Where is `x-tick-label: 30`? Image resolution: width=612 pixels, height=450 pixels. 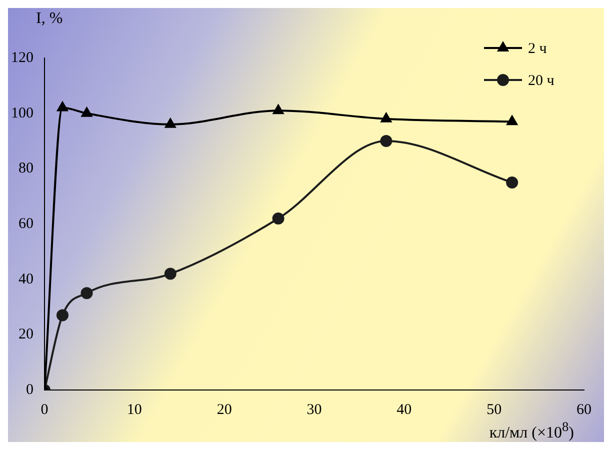
x-tick-label: 30 is located at coordinates (314, 410).